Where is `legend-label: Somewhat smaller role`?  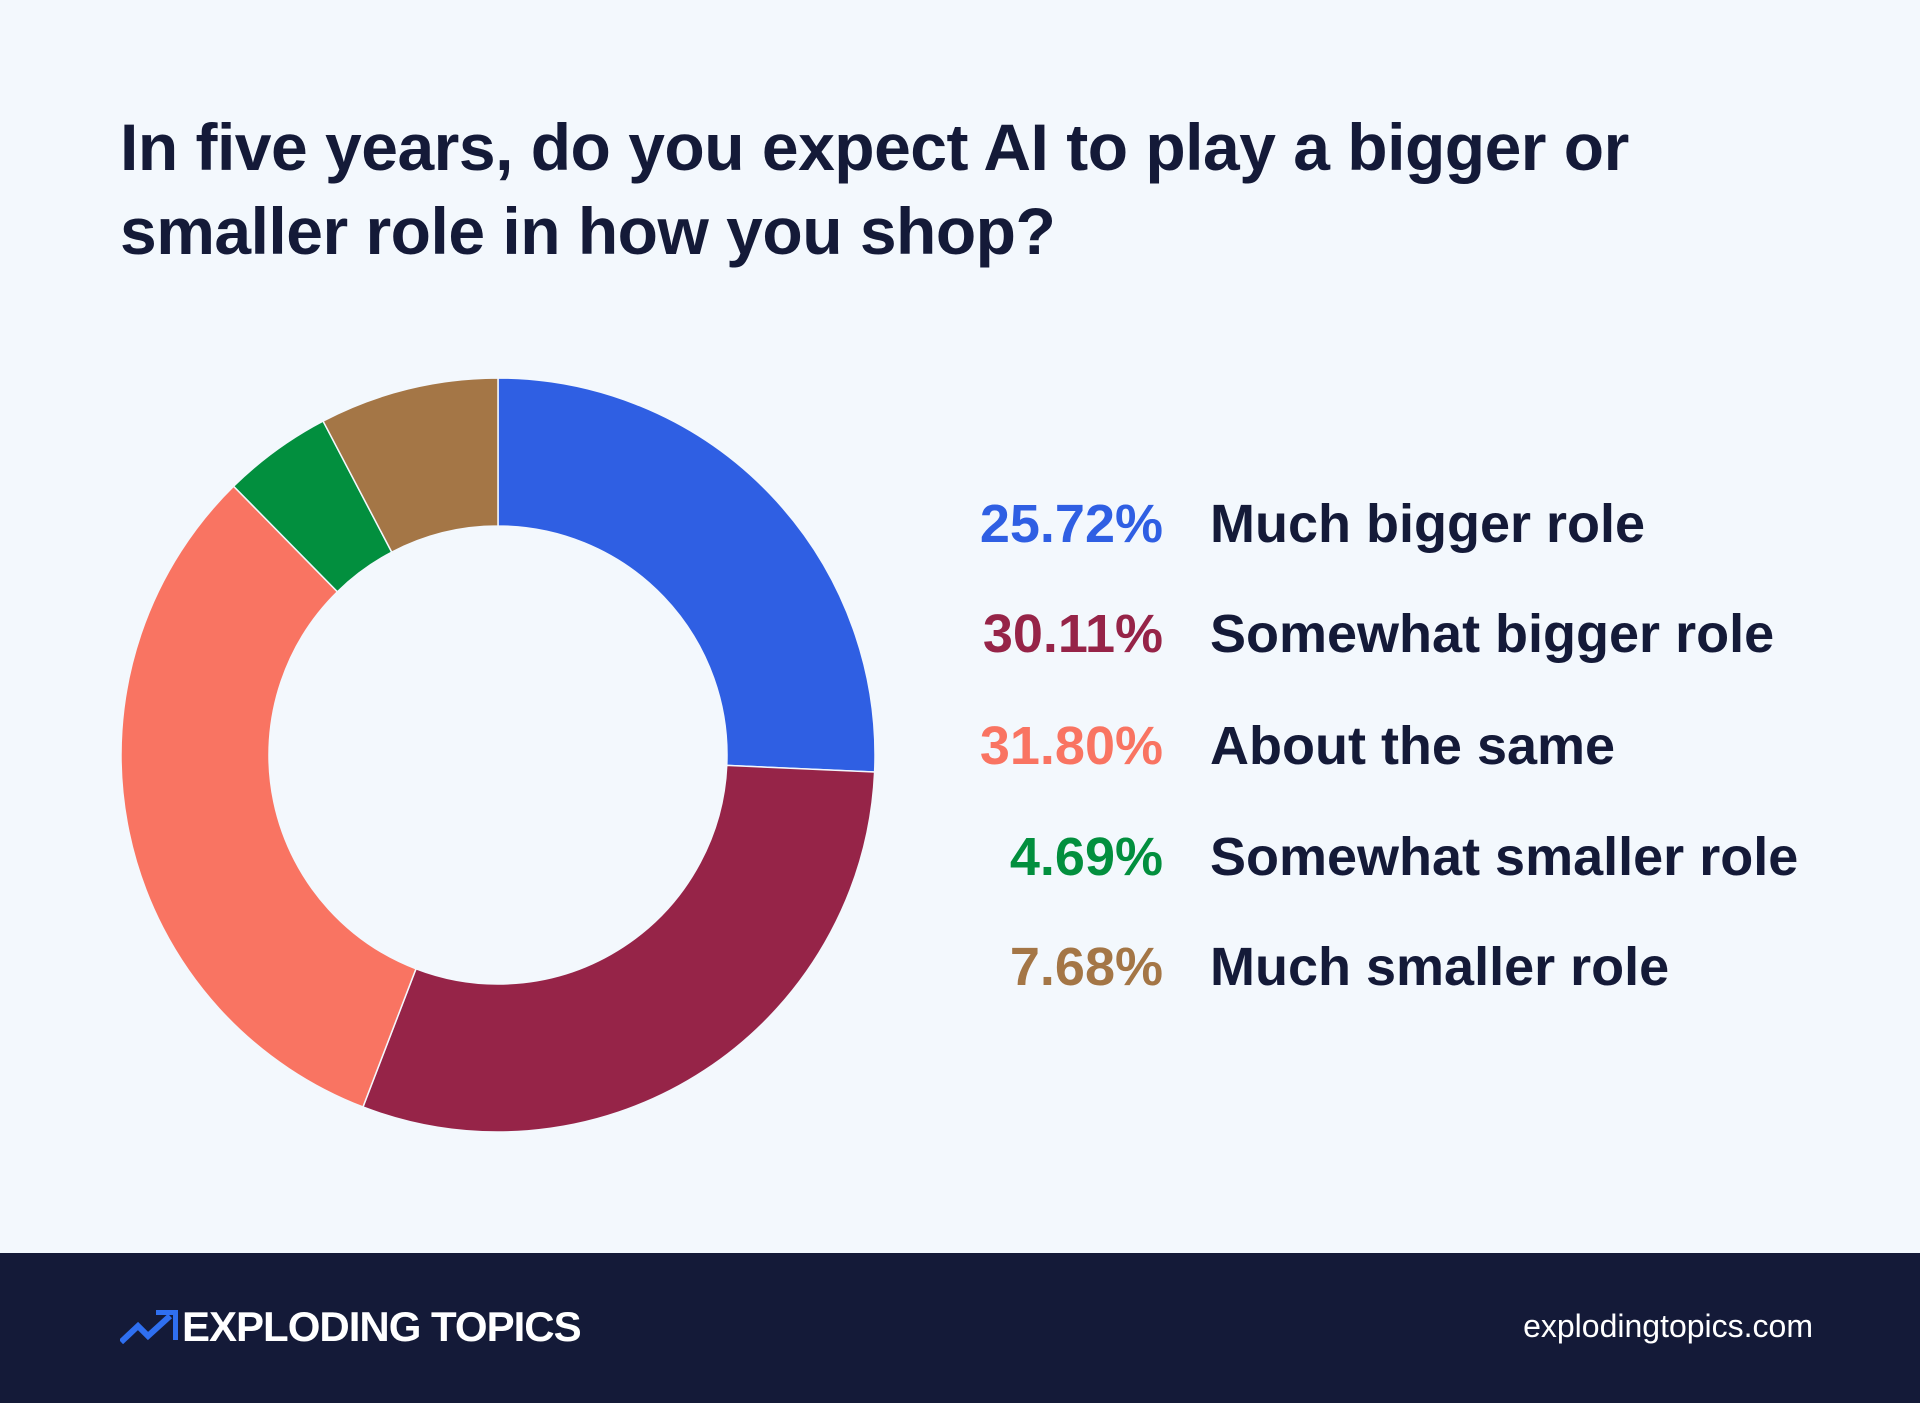 legend-label: Somewhat smaller role is located at coordinates (1504, 857).